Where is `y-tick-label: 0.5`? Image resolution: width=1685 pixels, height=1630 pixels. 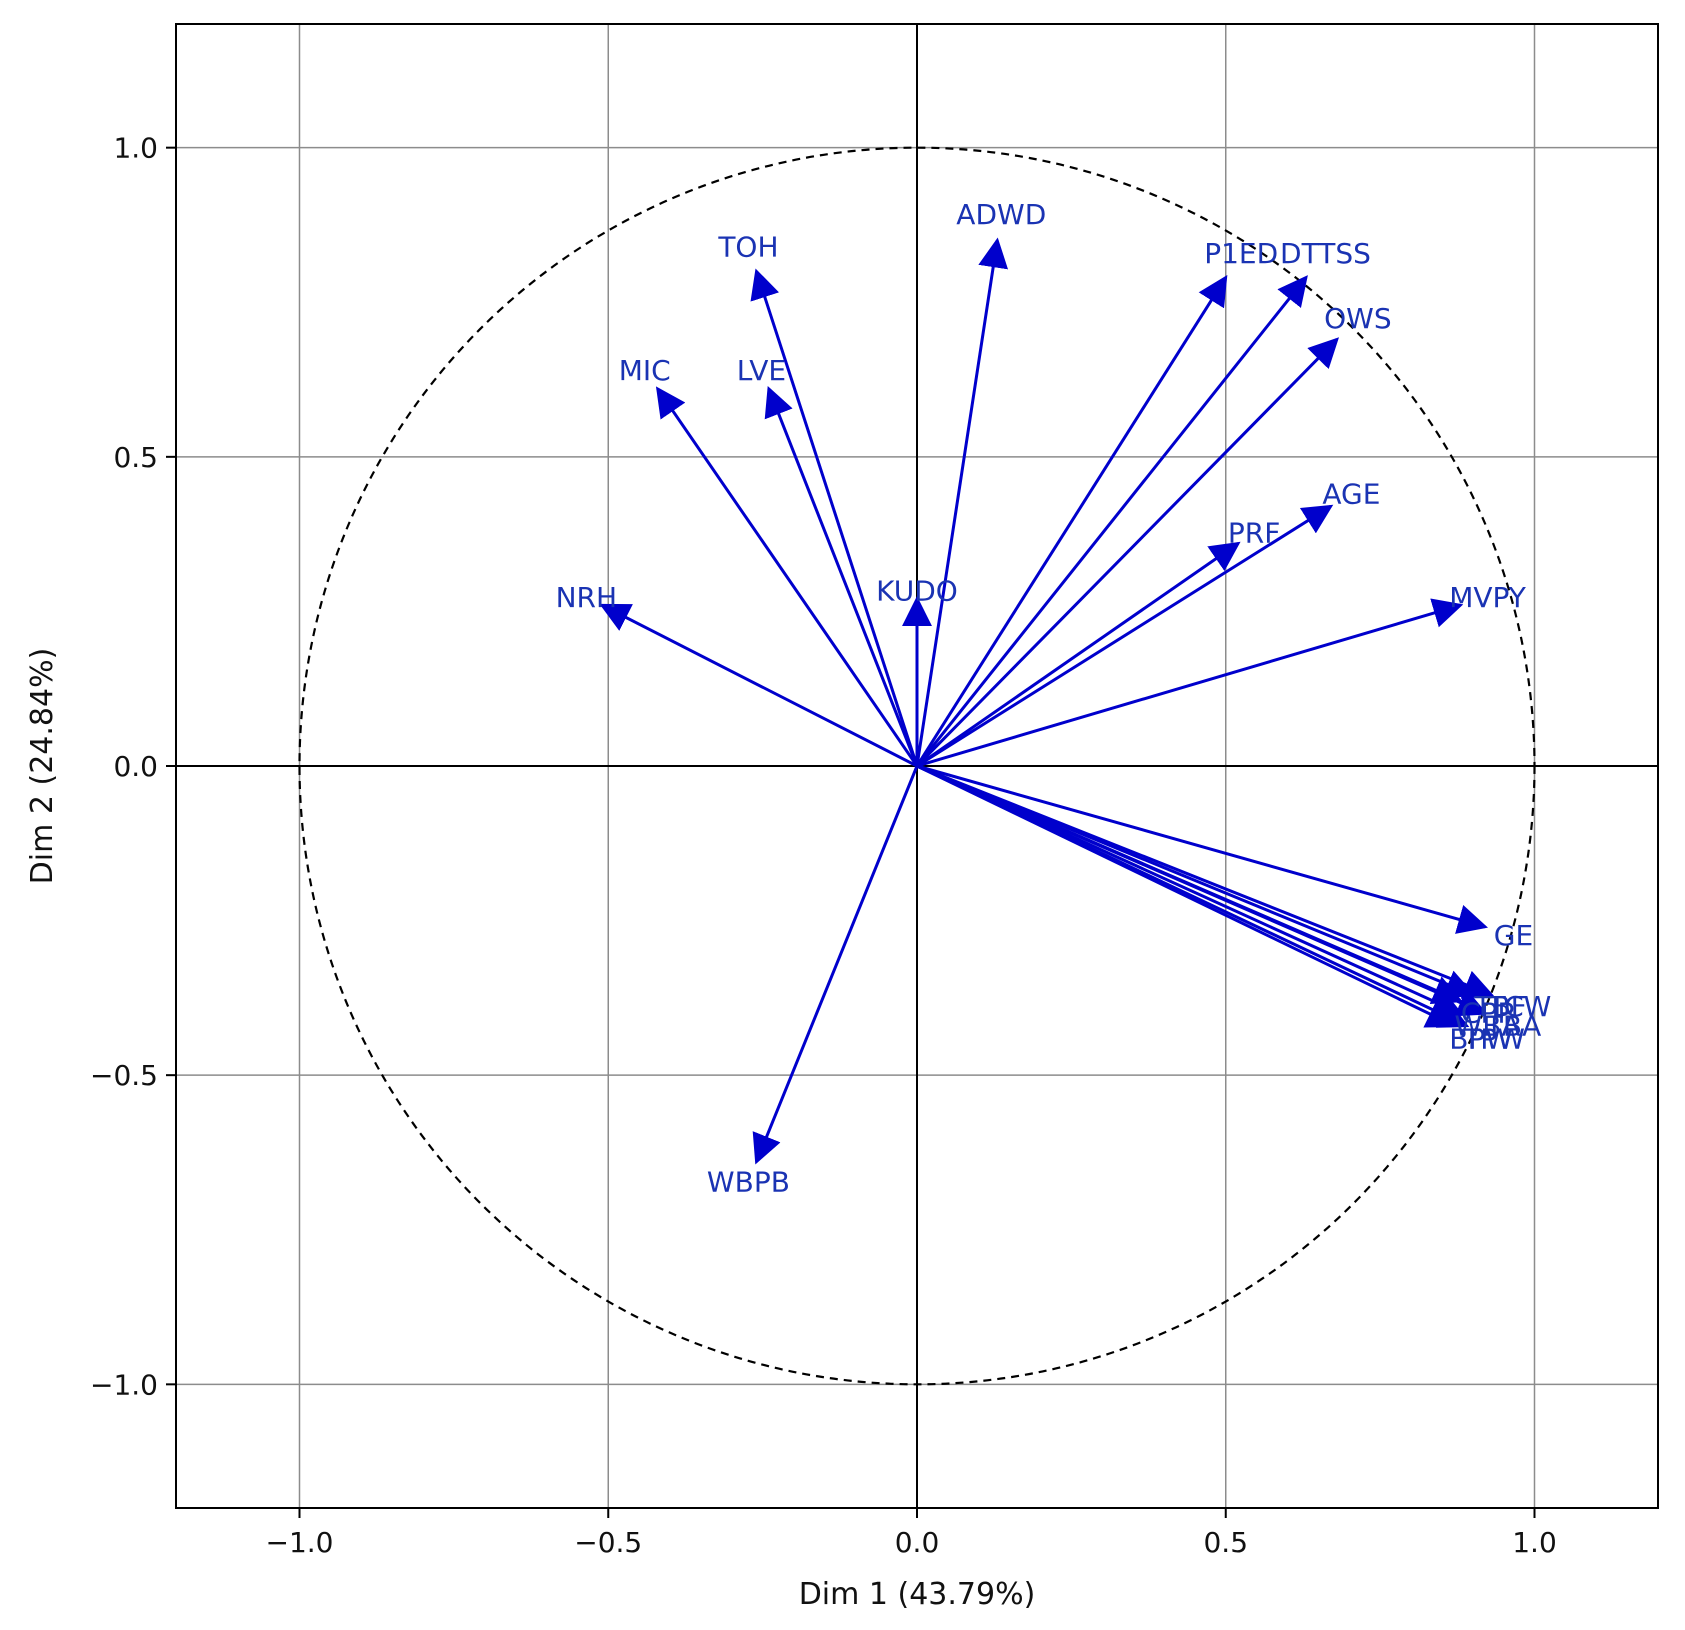
y-tick-label: 0.5 is located at coordinates (135, 457).